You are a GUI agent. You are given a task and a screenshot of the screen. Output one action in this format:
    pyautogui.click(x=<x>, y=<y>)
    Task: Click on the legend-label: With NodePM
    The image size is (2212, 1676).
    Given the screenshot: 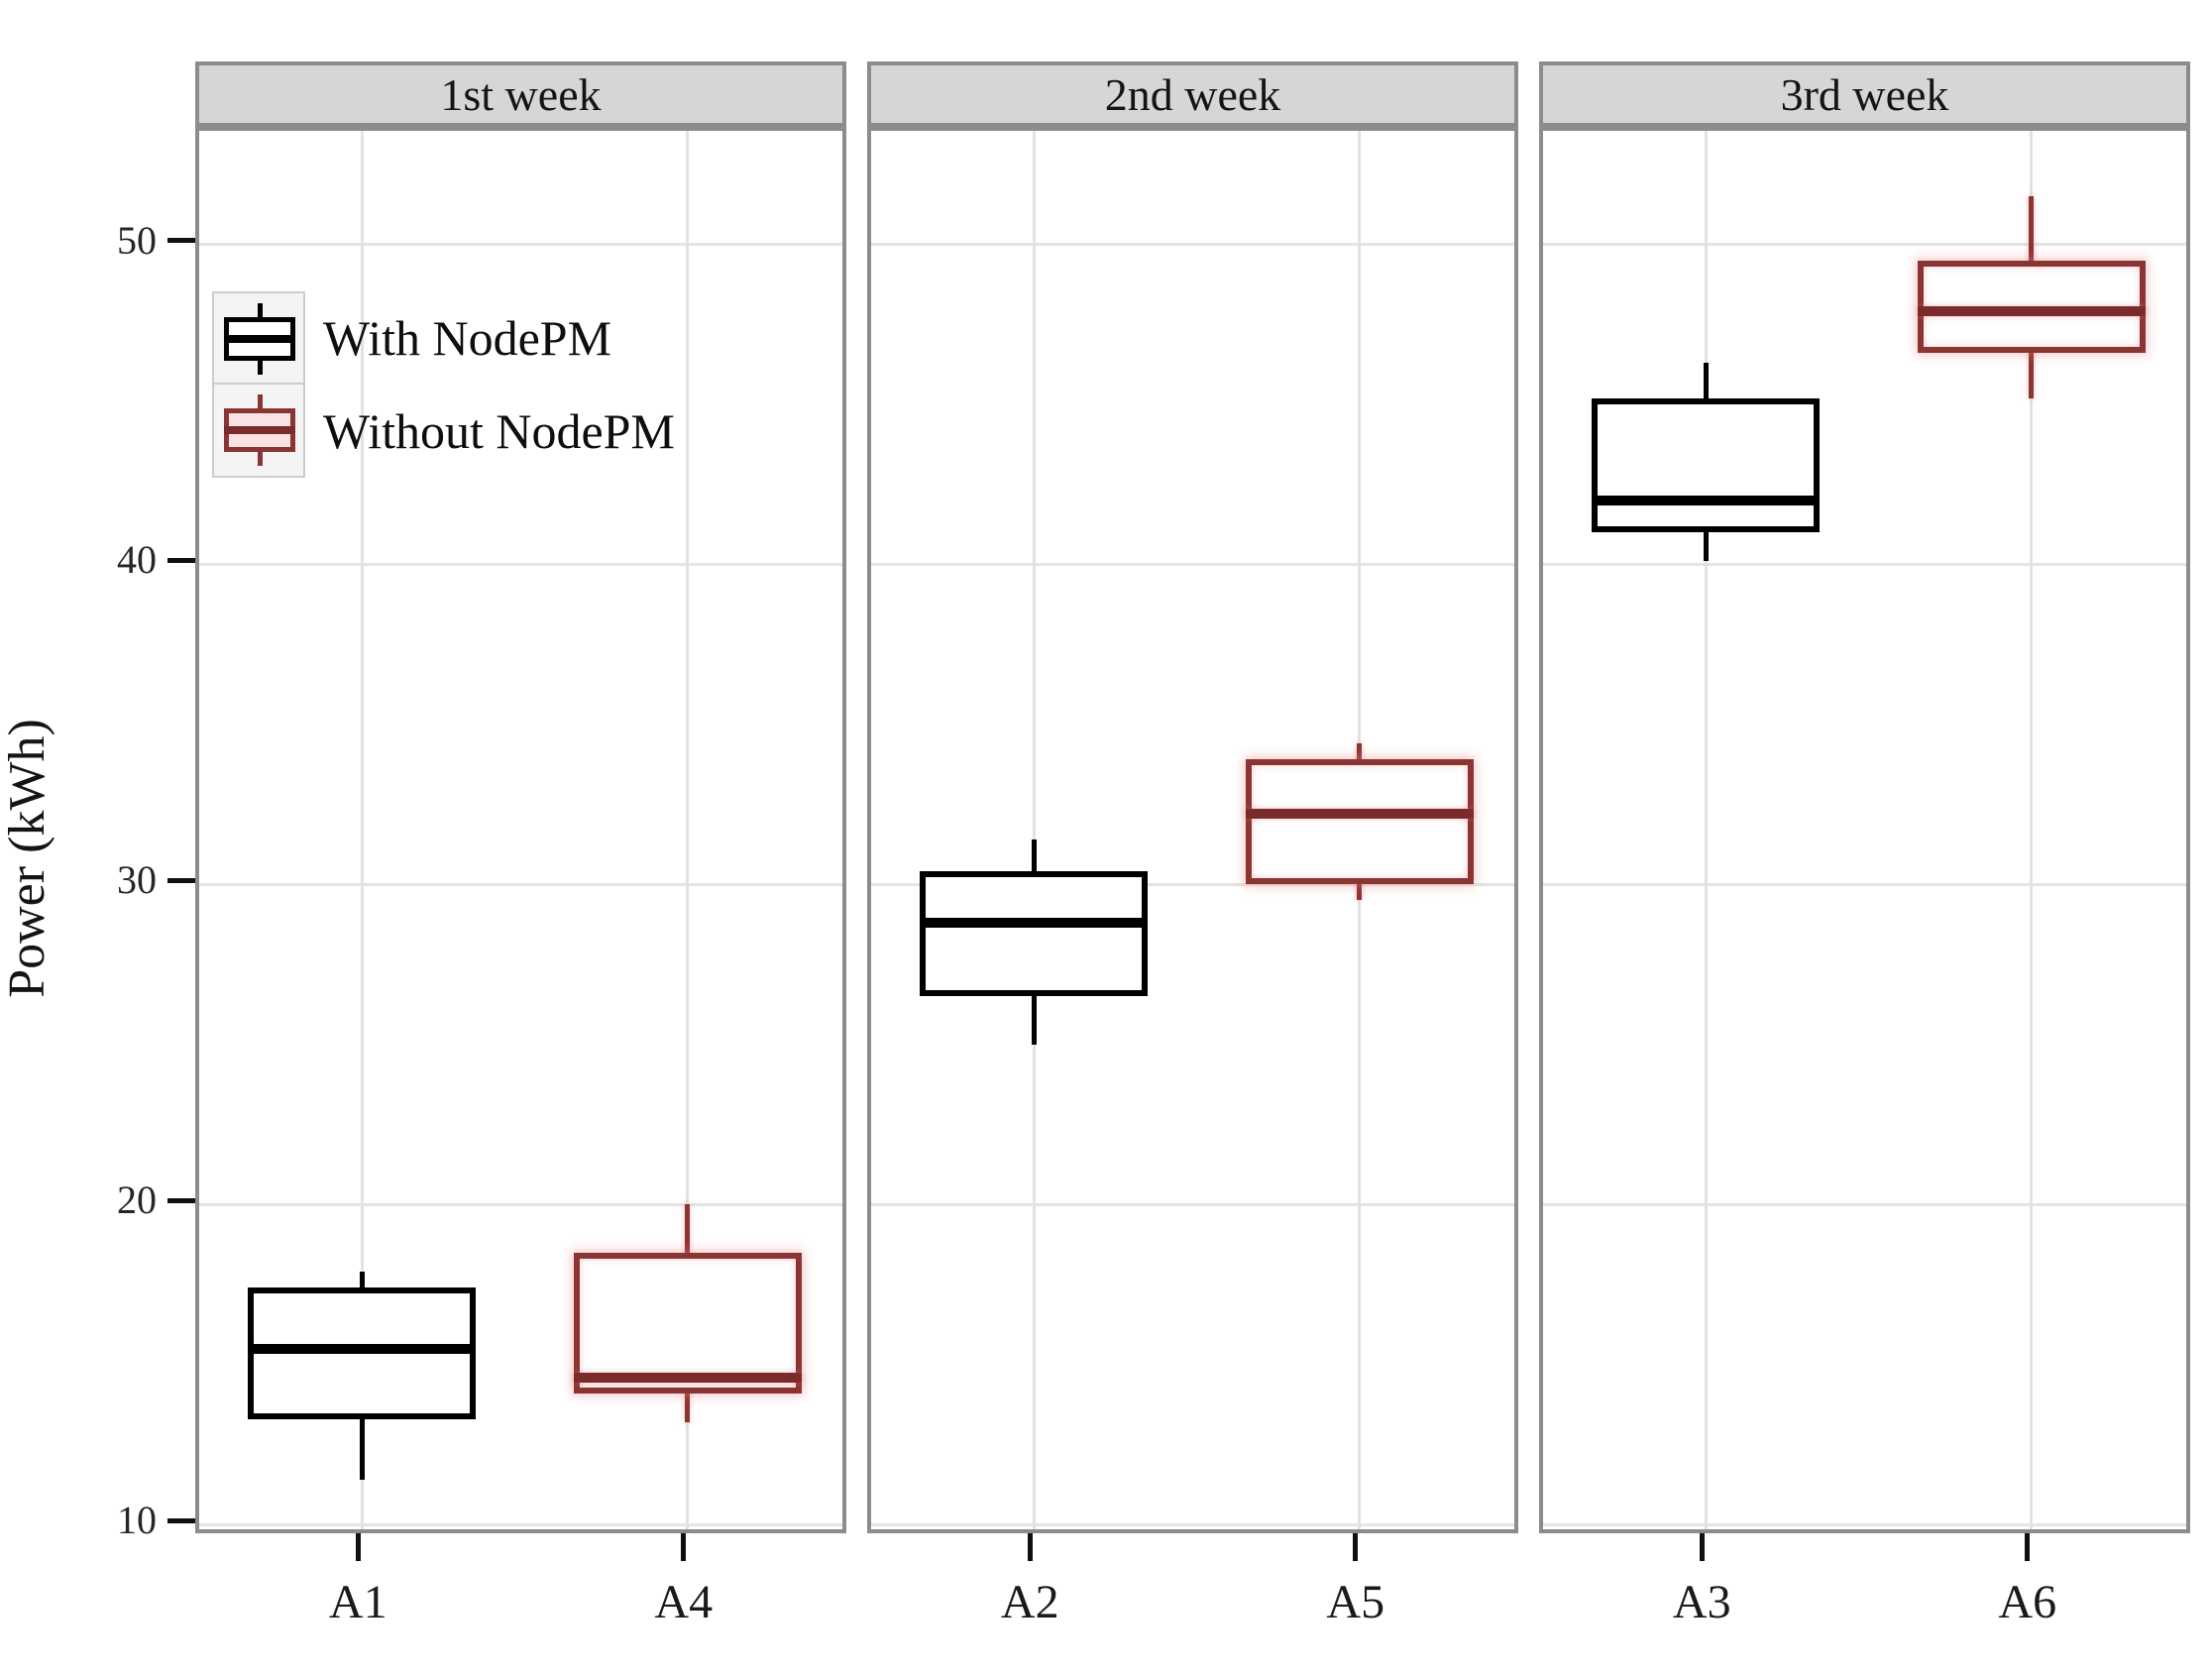 What is the action you would take?
    pyautogui.click(x=467, y=338)
    